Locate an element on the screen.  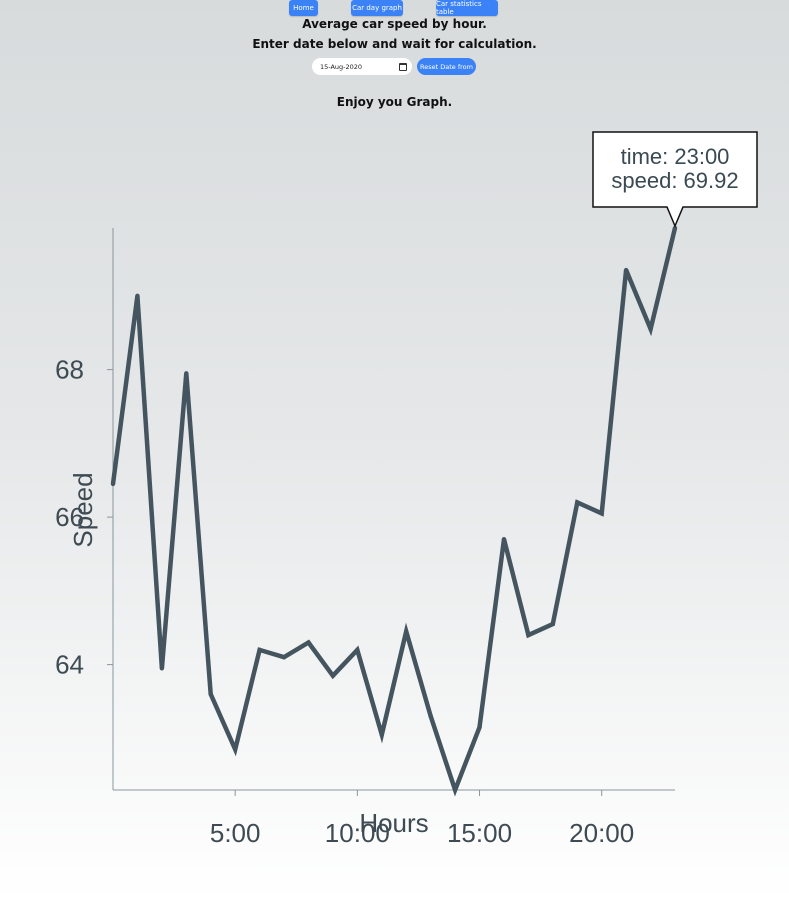
home-button: Home is located at coordinates (303, 8).